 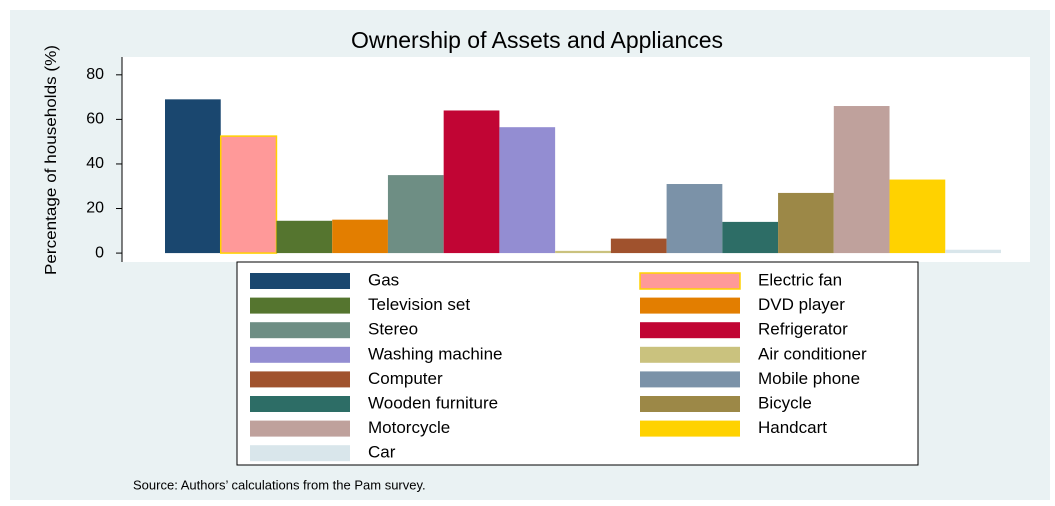 What do you see at coordinates (809, 378) in the screenshot?
I see `legend-label: Mobile phone` at bounding box center [809, 378].